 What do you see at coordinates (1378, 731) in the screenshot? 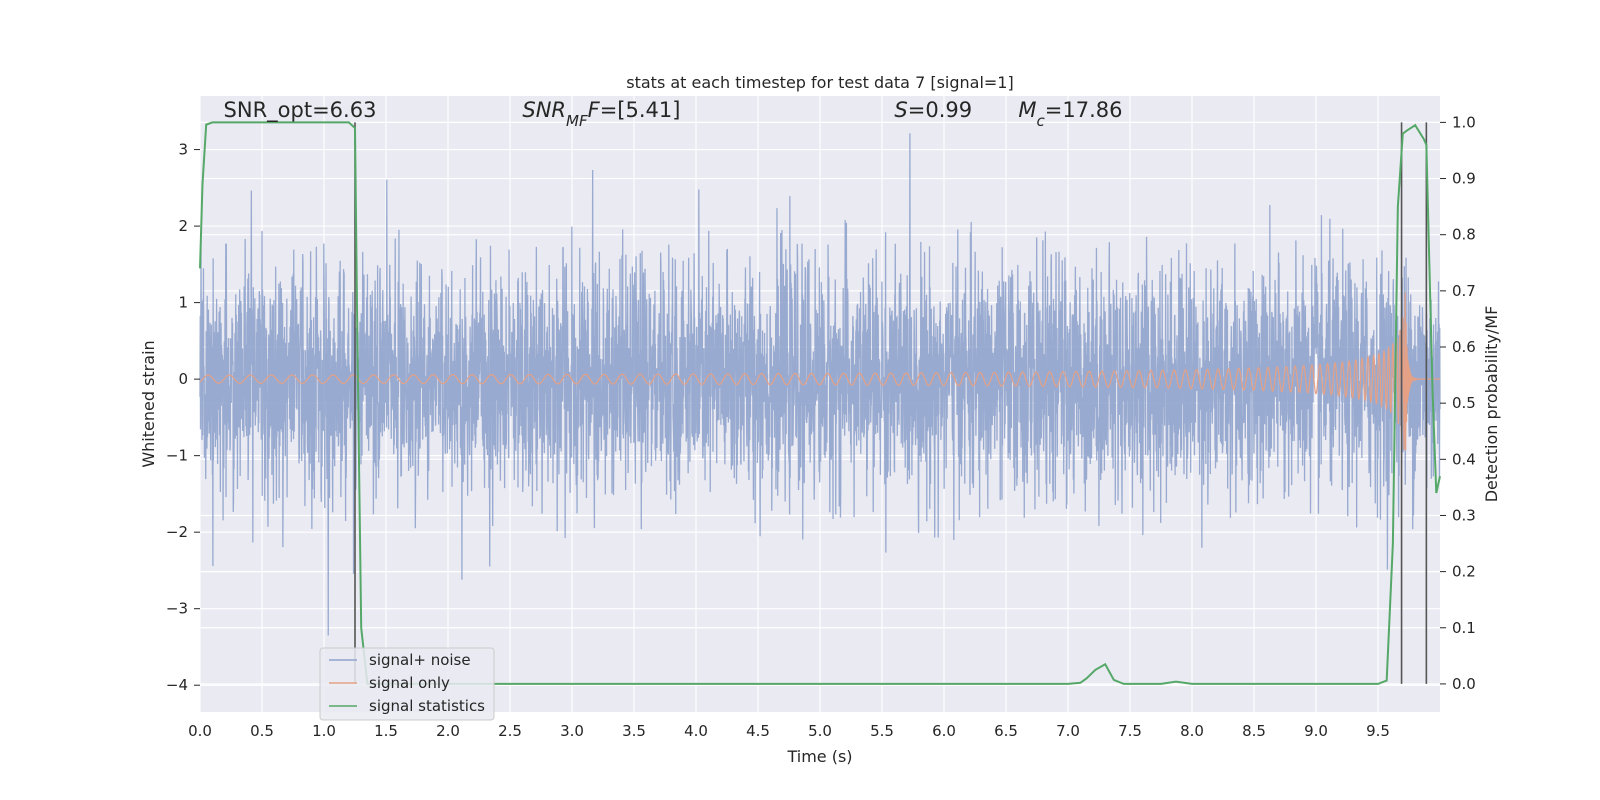
I see `x-tick-label: 9.5` at bounding box center [1378, 731].